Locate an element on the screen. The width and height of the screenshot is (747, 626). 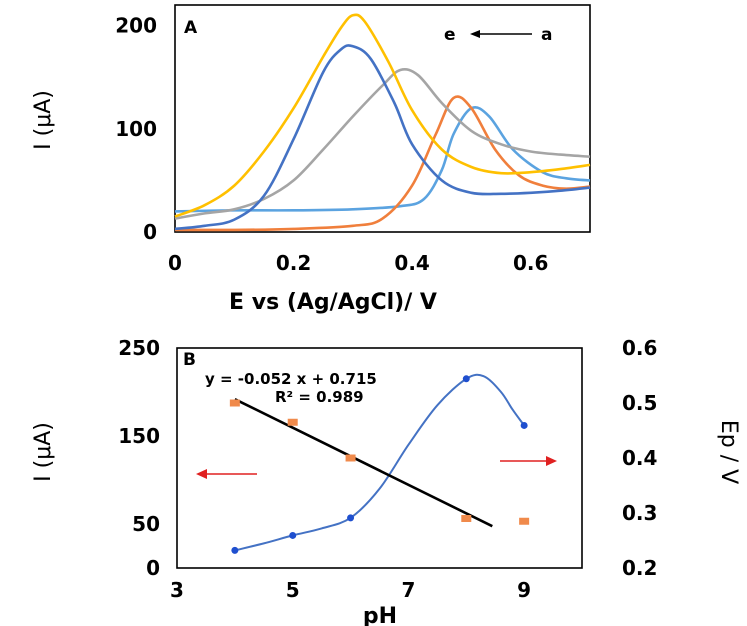
panel-a-annotation-start: e is located at coordinates (450, 35).